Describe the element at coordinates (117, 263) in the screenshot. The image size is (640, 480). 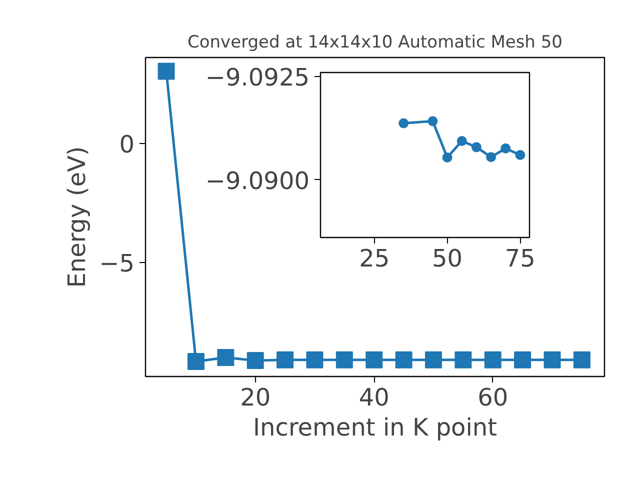
I see `y-tick-label: −5` at that location.